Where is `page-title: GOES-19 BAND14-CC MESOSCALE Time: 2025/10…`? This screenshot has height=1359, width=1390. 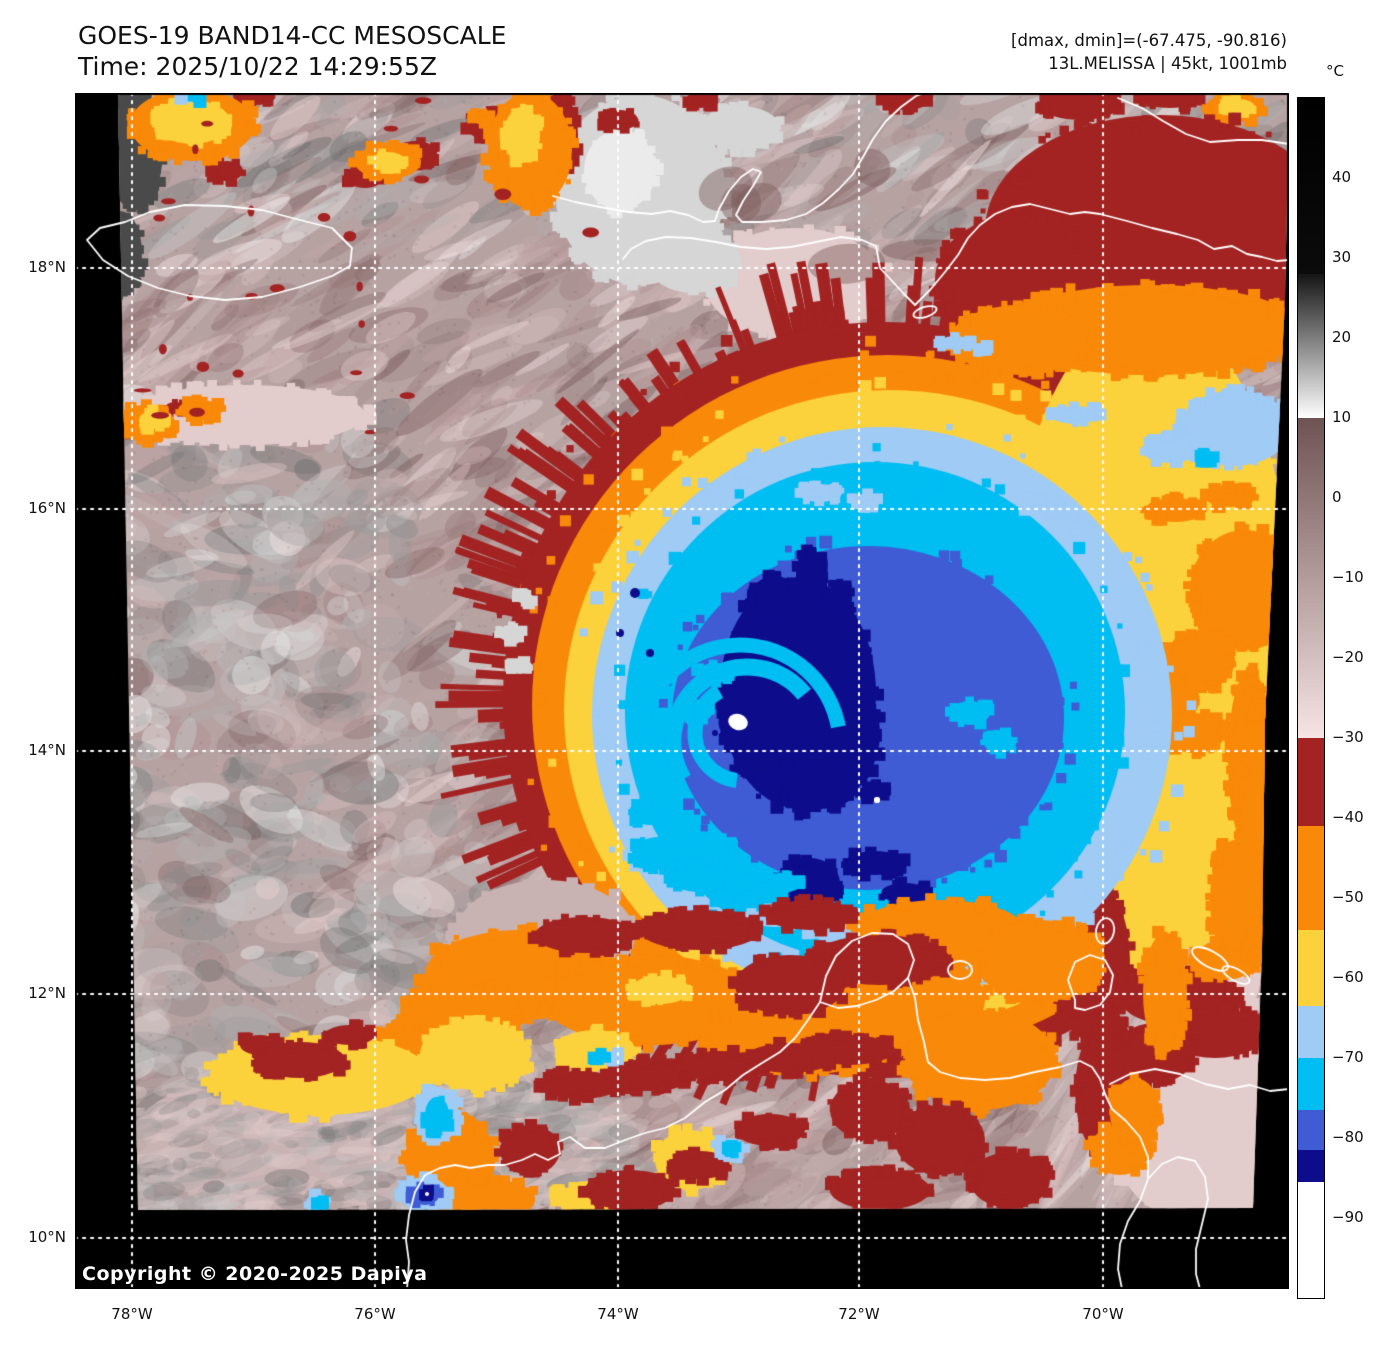 page-title: GOES-19 BAND14-CC MESOSCALE Time: 2025/10… is located at coordinates (292, 51).